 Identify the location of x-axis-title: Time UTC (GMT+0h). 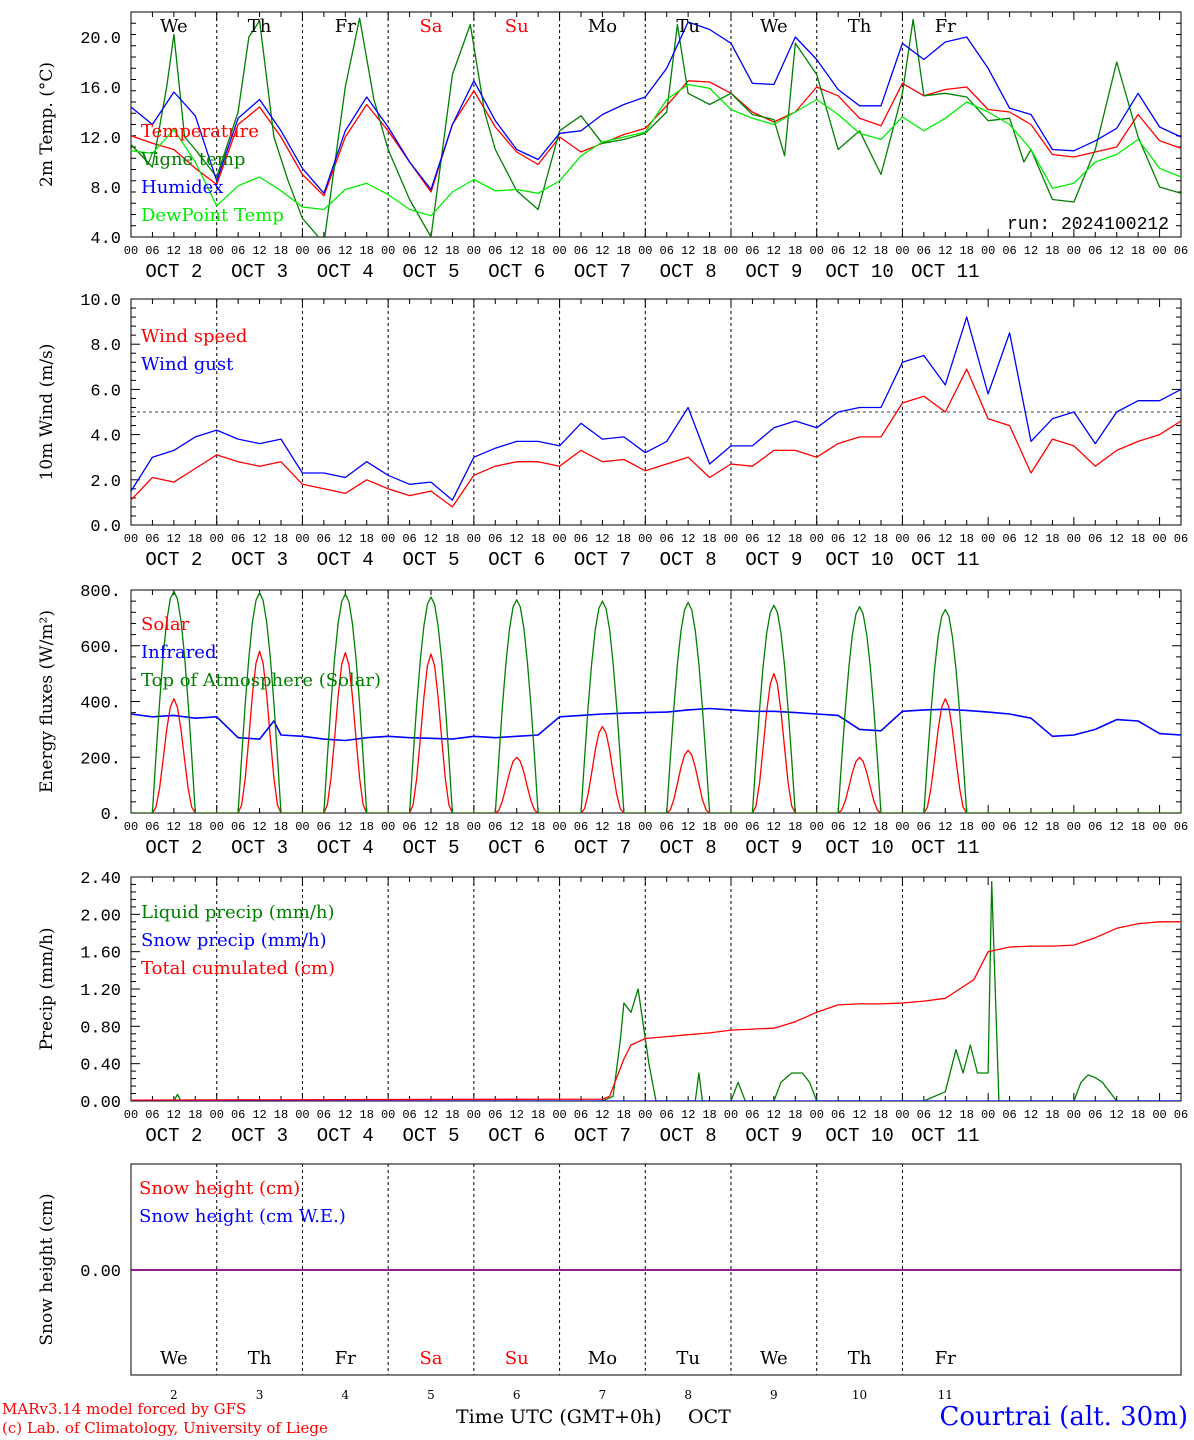
(559, 1417).